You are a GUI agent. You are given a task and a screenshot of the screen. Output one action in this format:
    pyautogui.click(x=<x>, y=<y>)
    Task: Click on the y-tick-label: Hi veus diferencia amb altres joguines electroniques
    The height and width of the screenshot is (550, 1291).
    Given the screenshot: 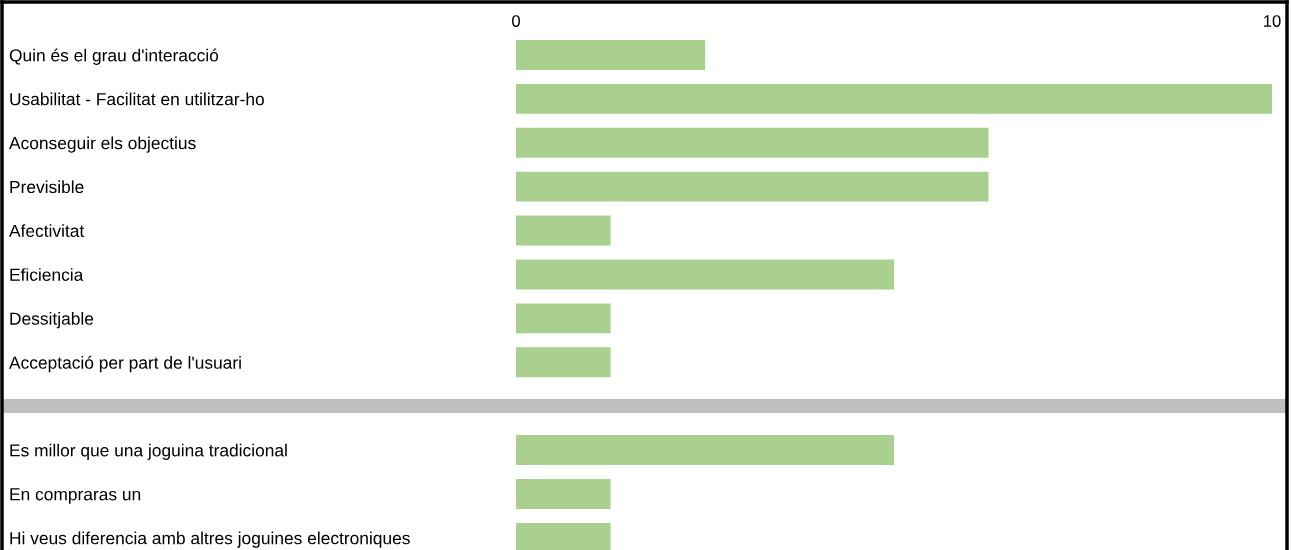 What is the action you would take?
    pyautogui.click(x=210, y=539)
    